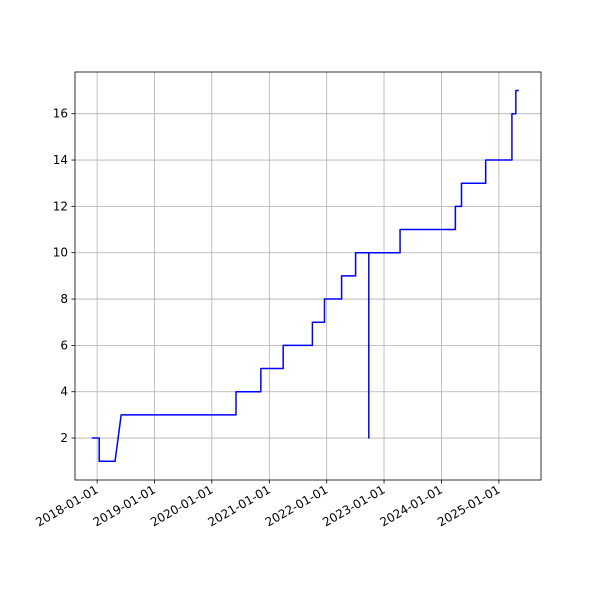 This screenshot has height=600, width=600. What do you see at coordinates (60, 253) in the screenshot?
I see `y-tick-label: 10` at bounding box center [60, 253].